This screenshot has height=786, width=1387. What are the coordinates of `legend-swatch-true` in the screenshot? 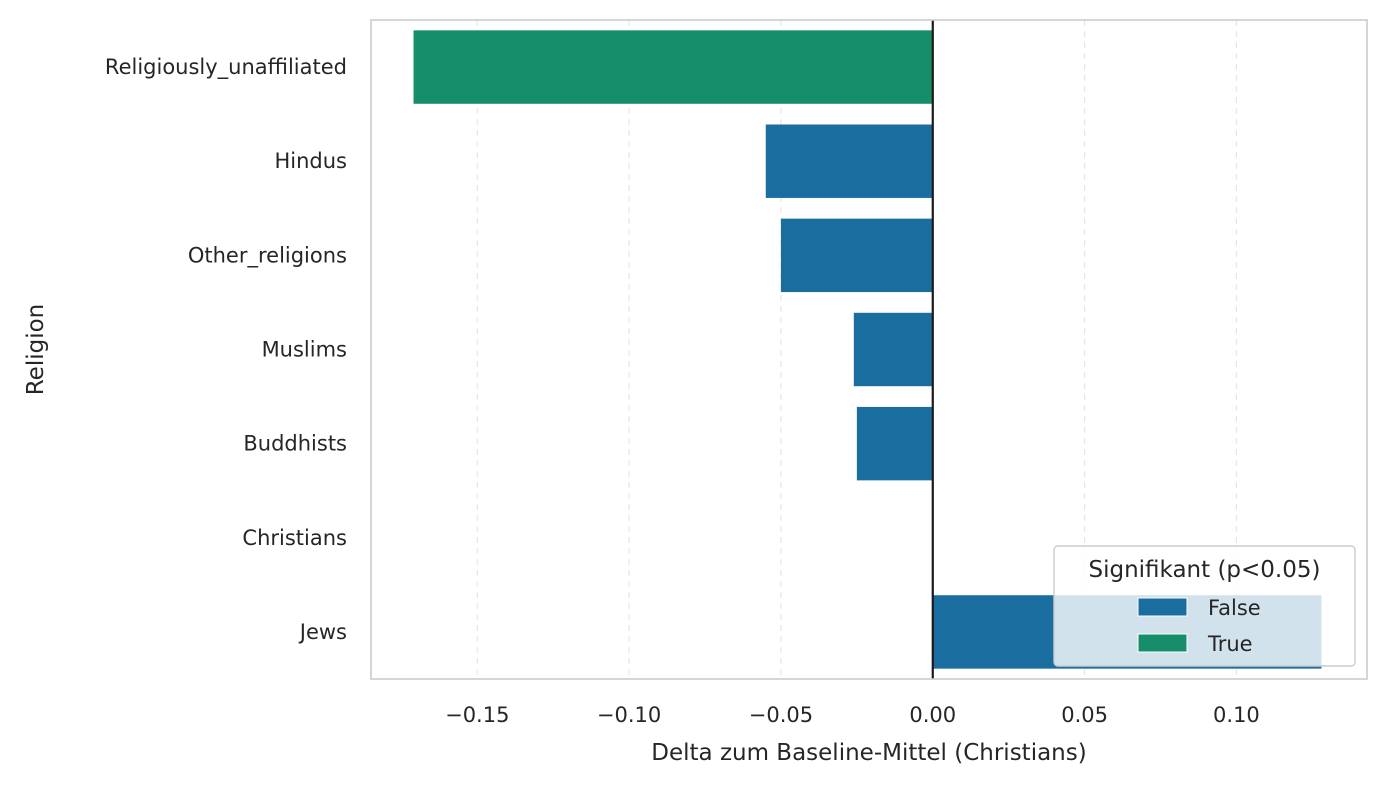 It's located at (1162, 643).